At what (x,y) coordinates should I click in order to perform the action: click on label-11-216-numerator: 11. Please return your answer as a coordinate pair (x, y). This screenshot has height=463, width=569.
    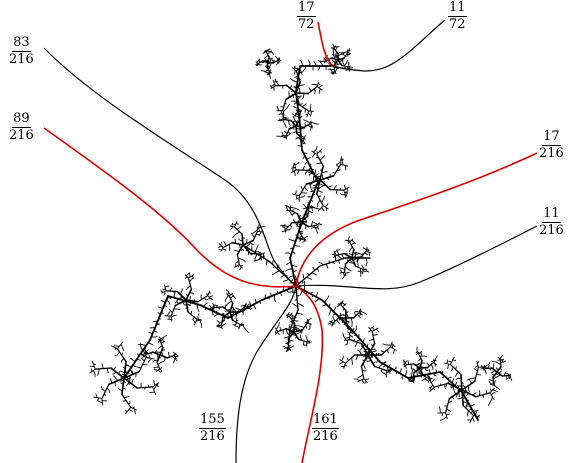
    Looking at the image, I should click on (551, 214).